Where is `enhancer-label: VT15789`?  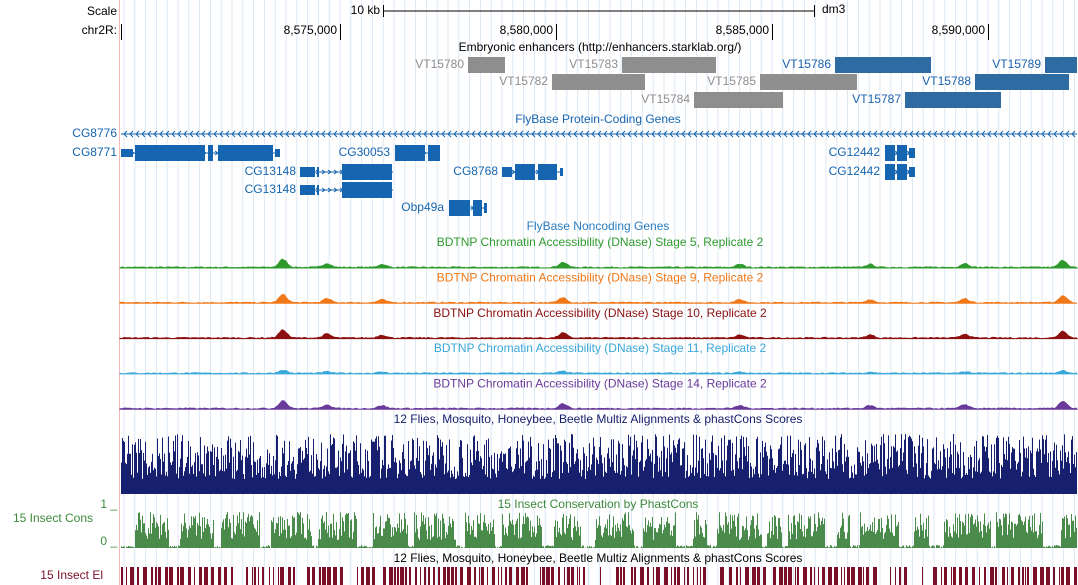 enhancer-label: VT15789 is located at coordinates (1016, 64).